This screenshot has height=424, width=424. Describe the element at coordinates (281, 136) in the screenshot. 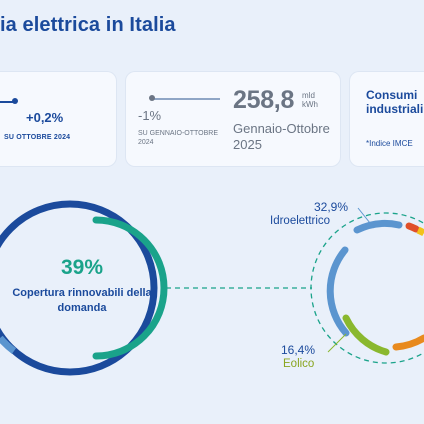

I see `total-consumption-period: Gennaio-Ottobre 2025` at that location.